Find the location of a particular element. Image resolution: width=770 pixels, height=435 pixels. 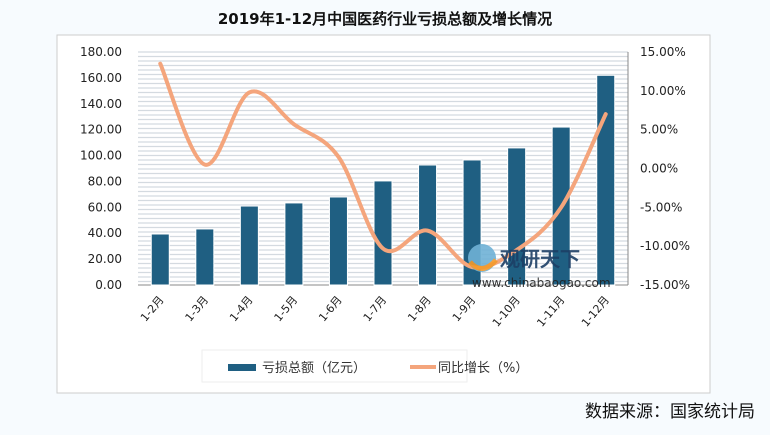

y-tick-label: 20.00 is located at coordinates (105, 259).